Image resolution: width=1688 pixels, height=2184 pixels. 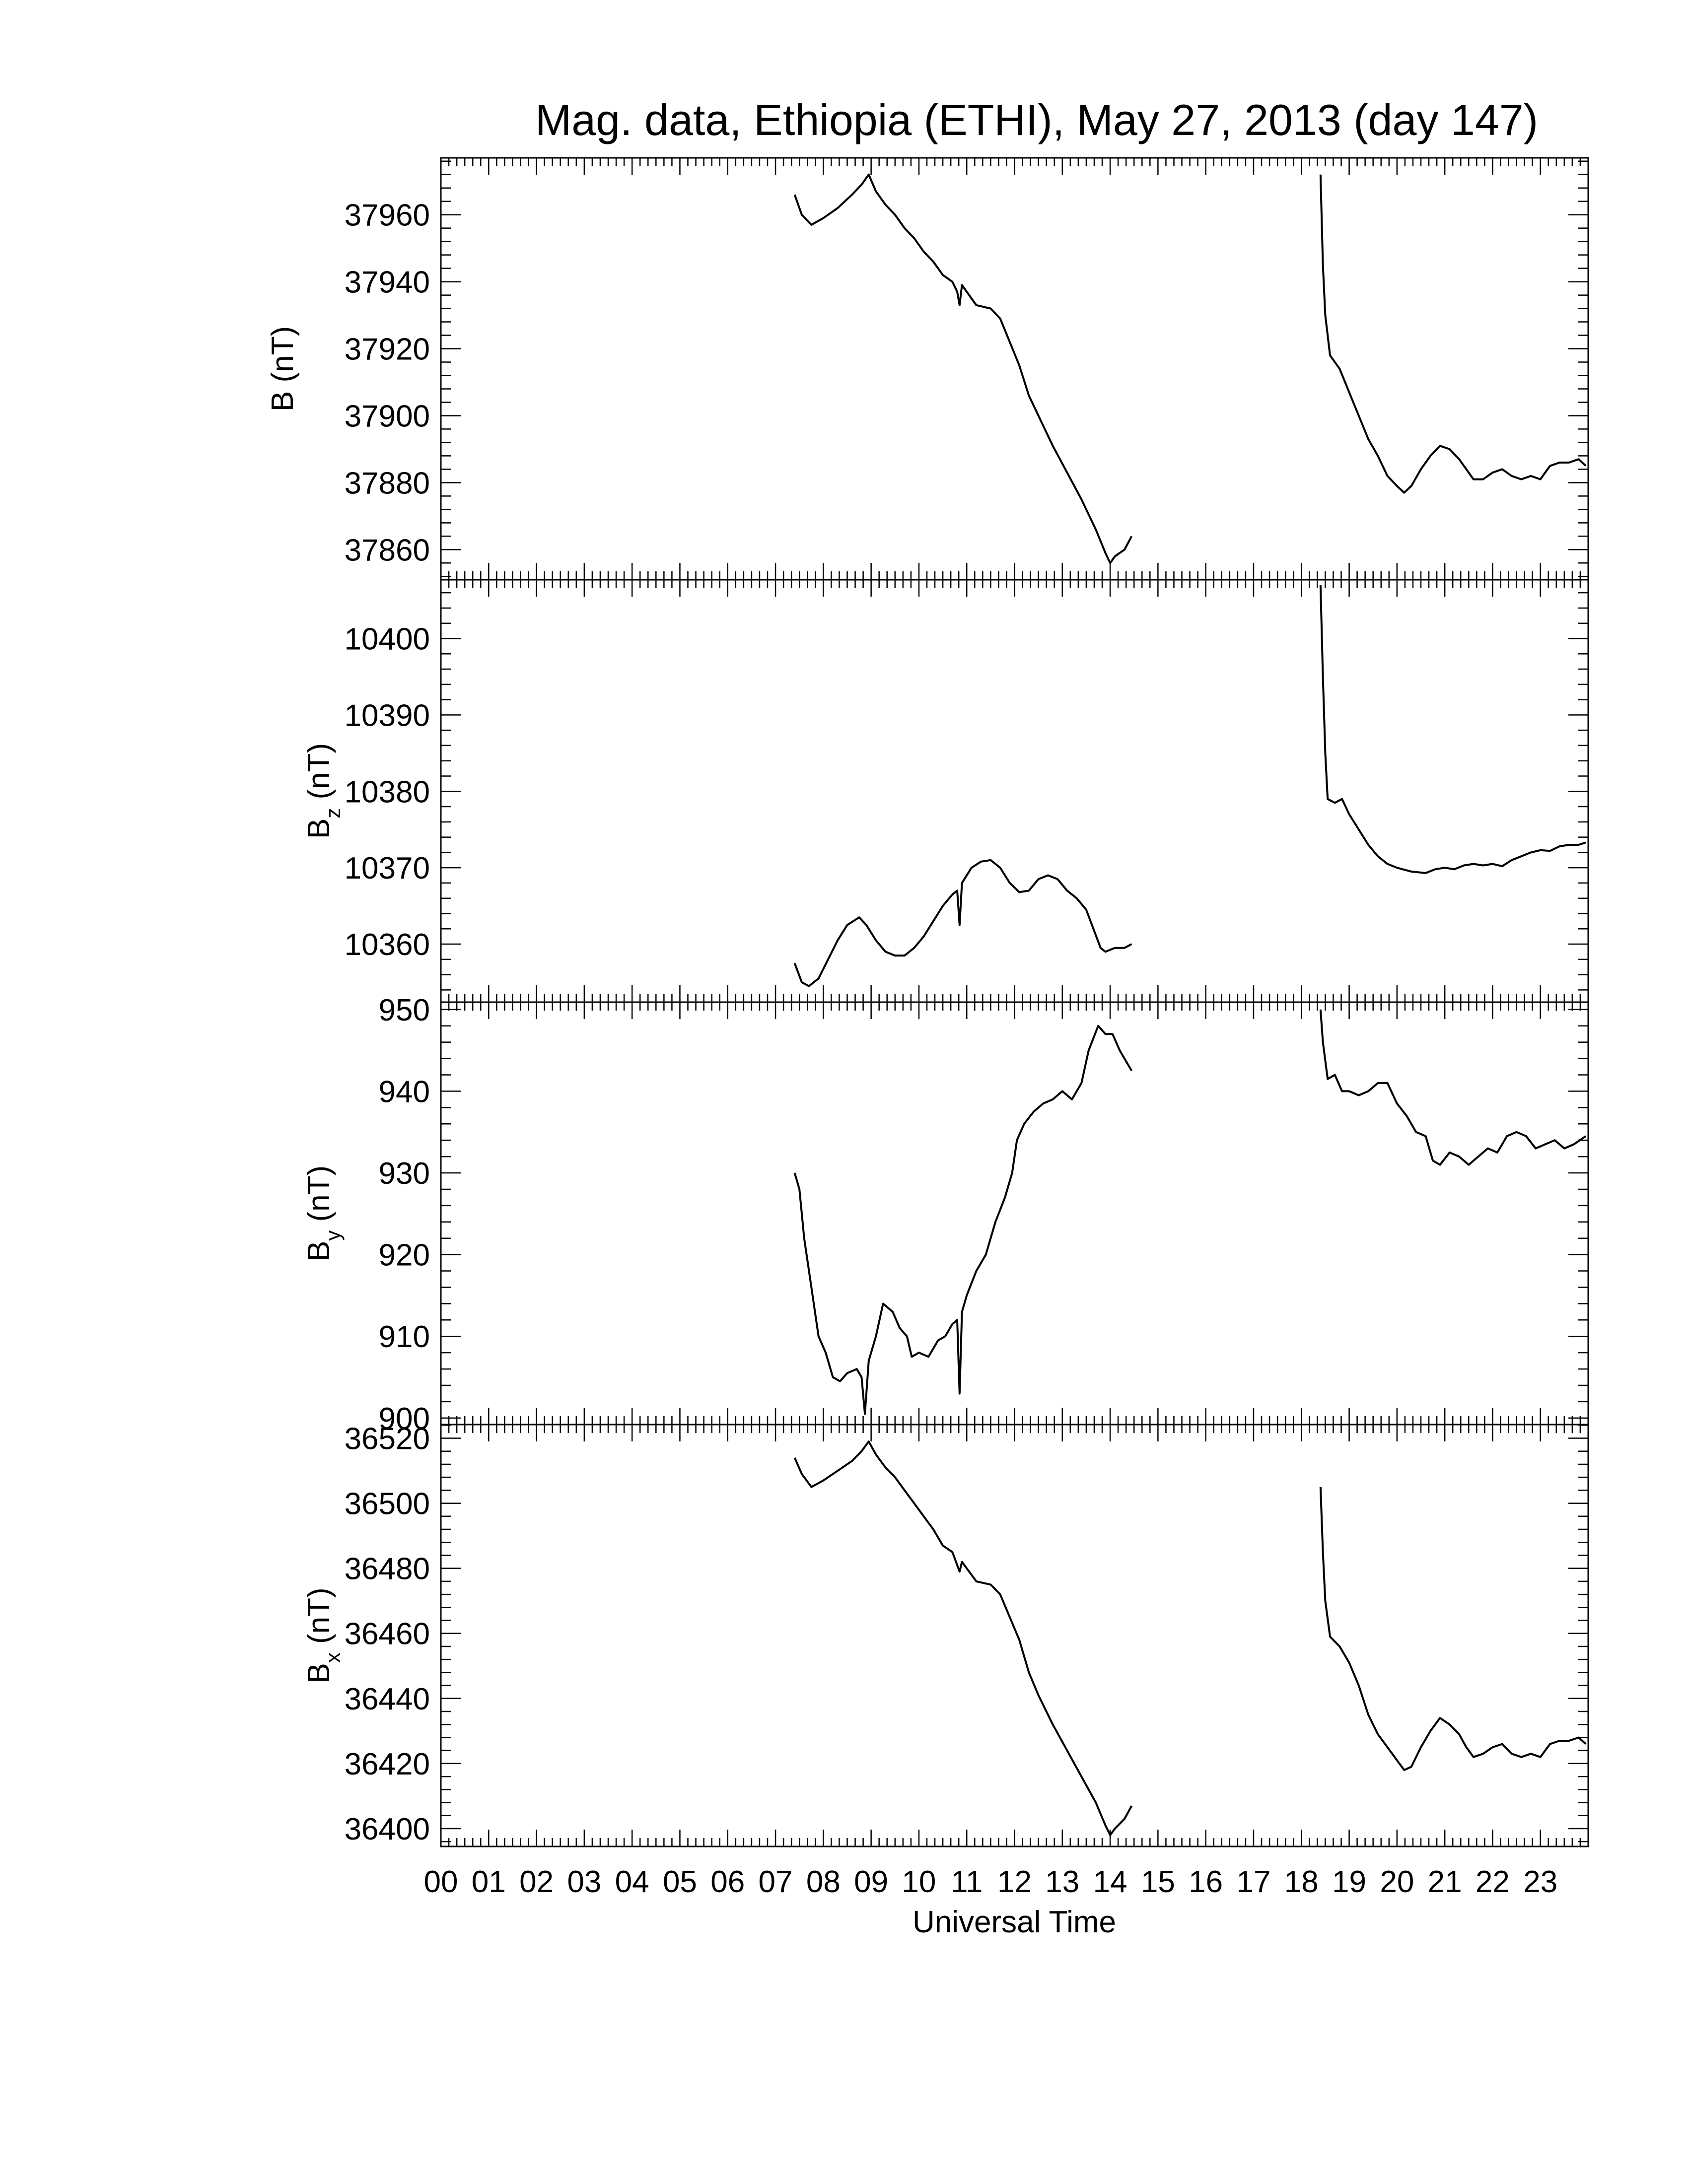 What do you see at coordinates (1110, 1882) in the screenshot?
I see `x-tick-label: 14` at bounding box center [1110, 1882].